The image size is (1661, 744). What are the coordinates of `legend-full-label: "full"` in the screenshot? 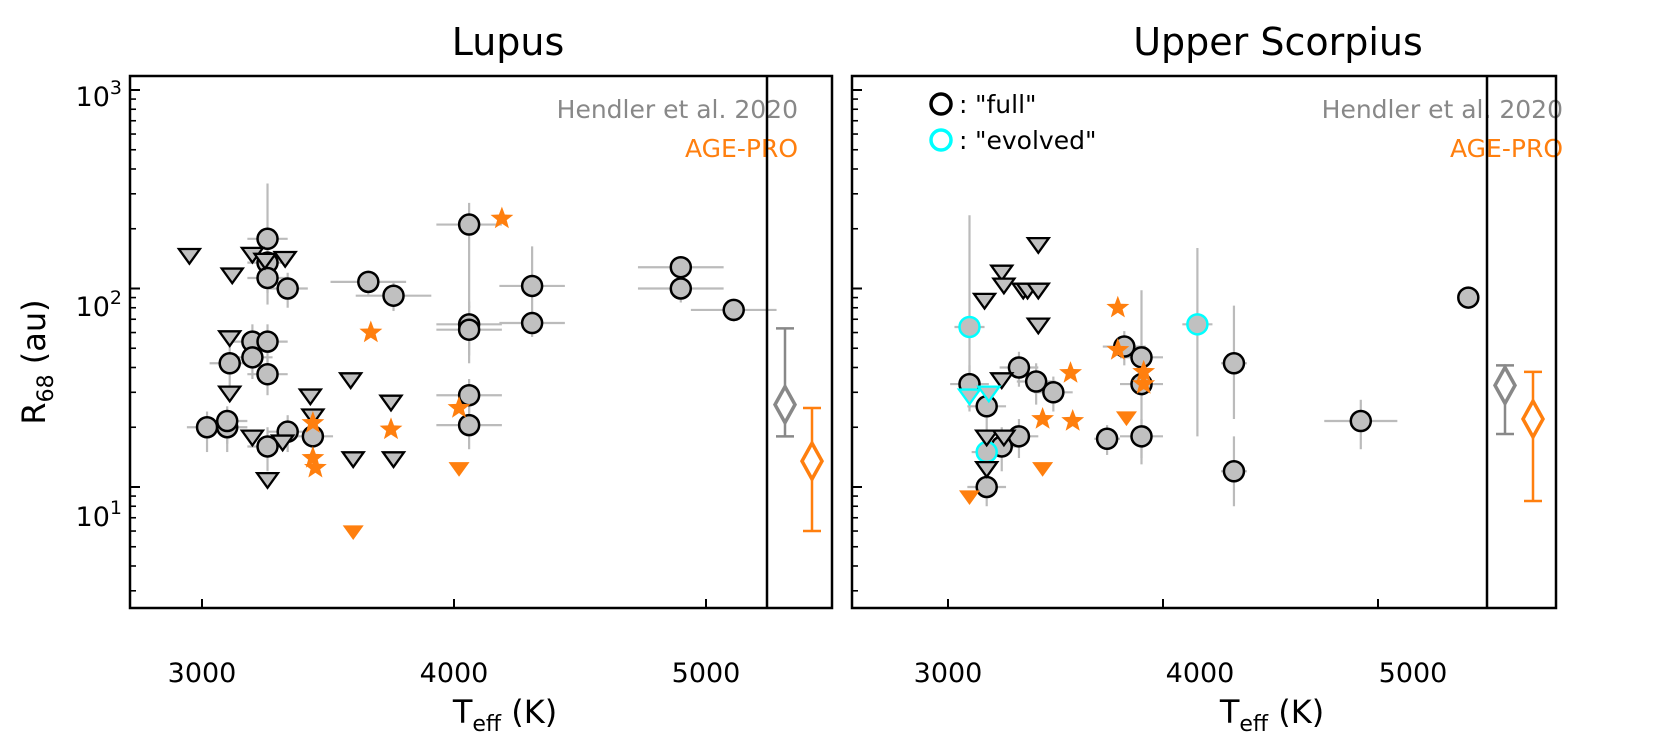 It's located at (1006, 104).